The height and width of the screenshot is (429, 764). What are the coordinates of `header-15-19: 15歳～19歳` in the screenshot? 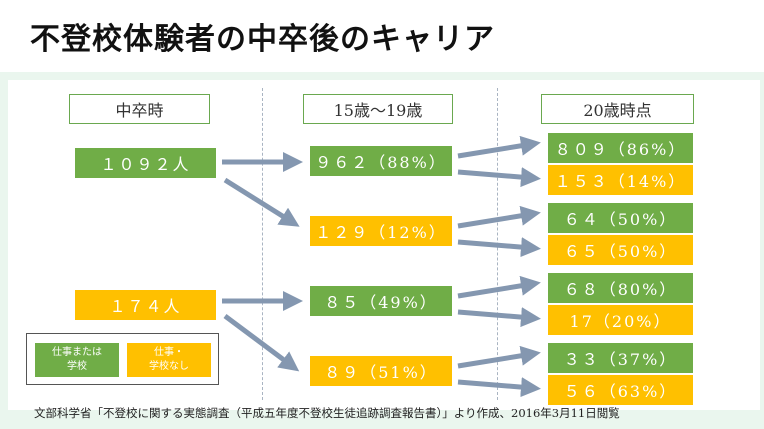 It's located at (378, 109).